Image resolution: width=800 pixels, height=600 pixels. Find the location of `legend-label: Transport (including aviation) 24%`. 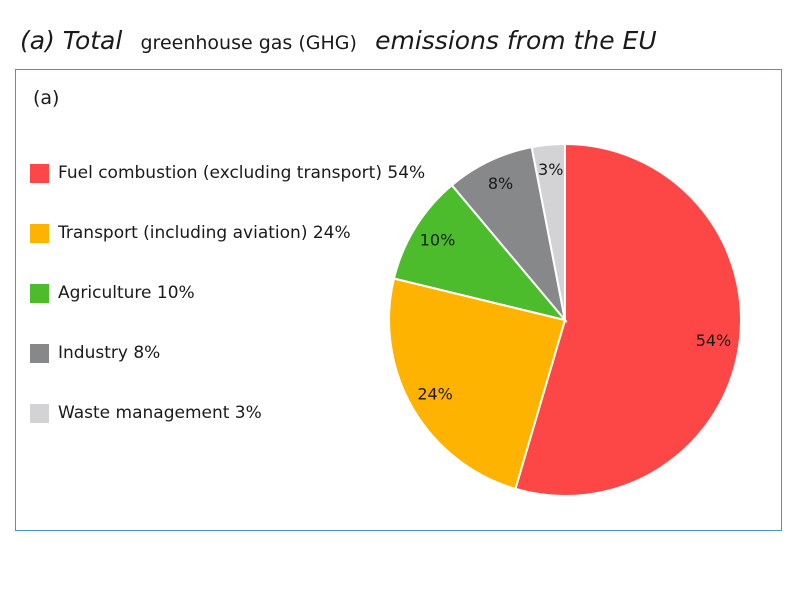

legend-label: Transport (including aviation) 24% is located at coordinates (204, 233).